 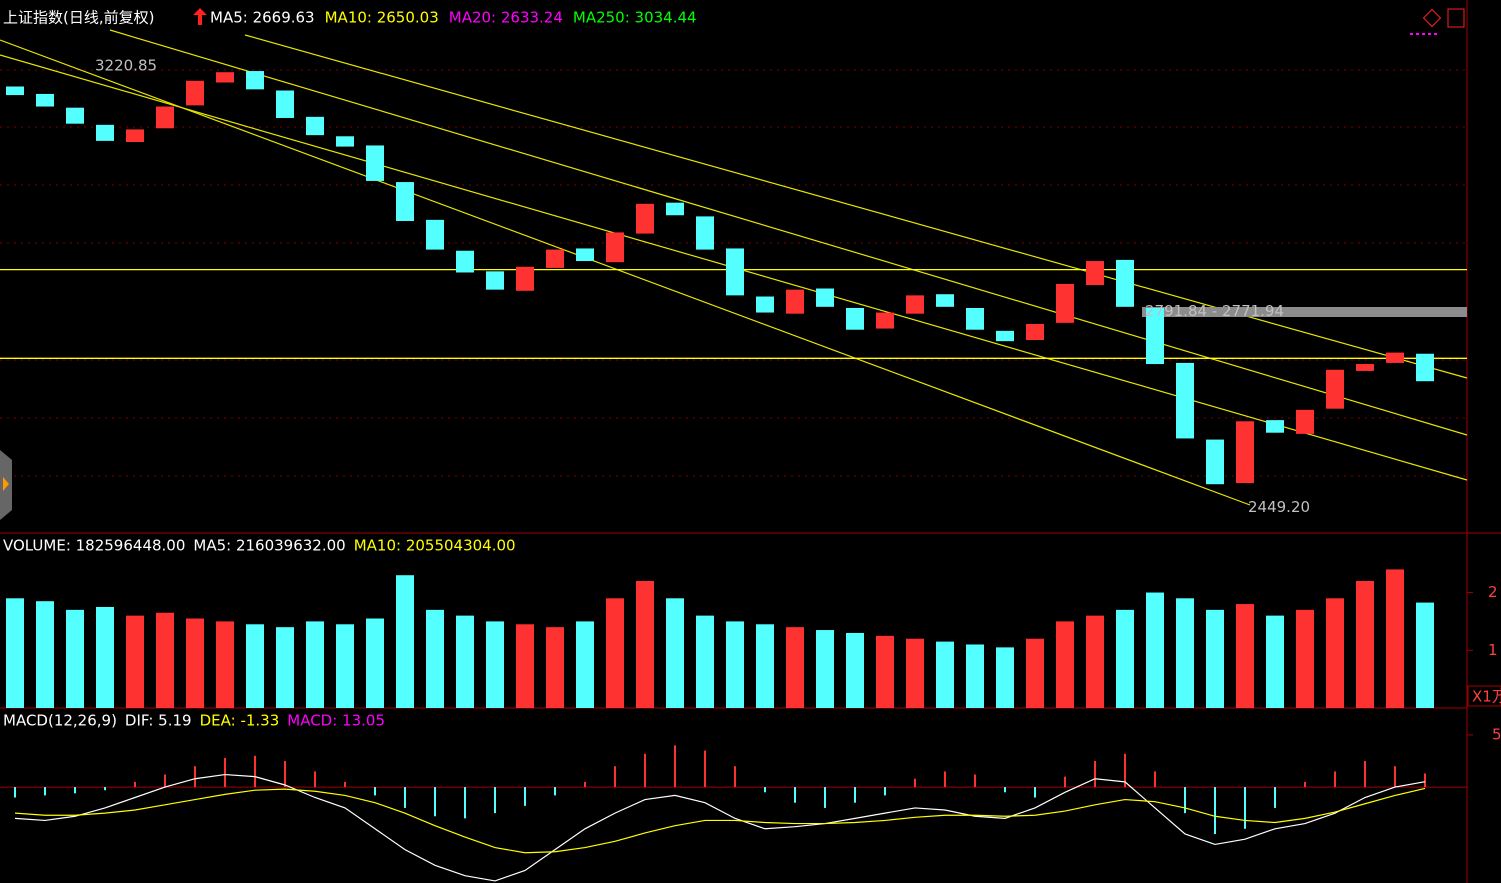 What do you see at coordinates (1493, 592) in the screenshot?
I see `y-tick-label: 2` at bounding box center [1493, 592].